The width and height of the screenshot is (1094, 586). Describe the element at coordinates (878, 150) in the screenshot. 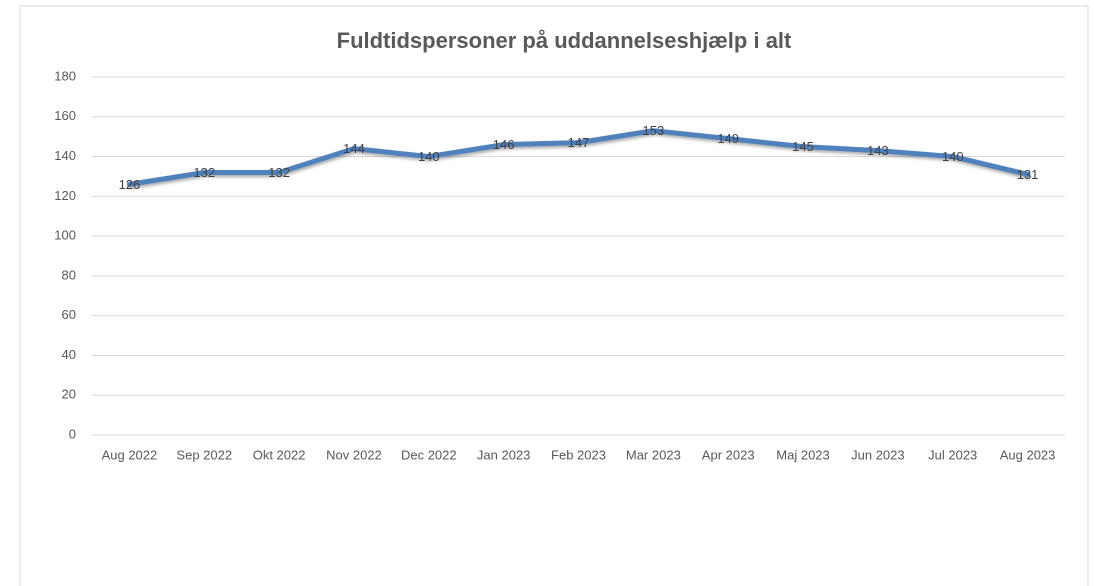

I see `data-label: 143` at that location.